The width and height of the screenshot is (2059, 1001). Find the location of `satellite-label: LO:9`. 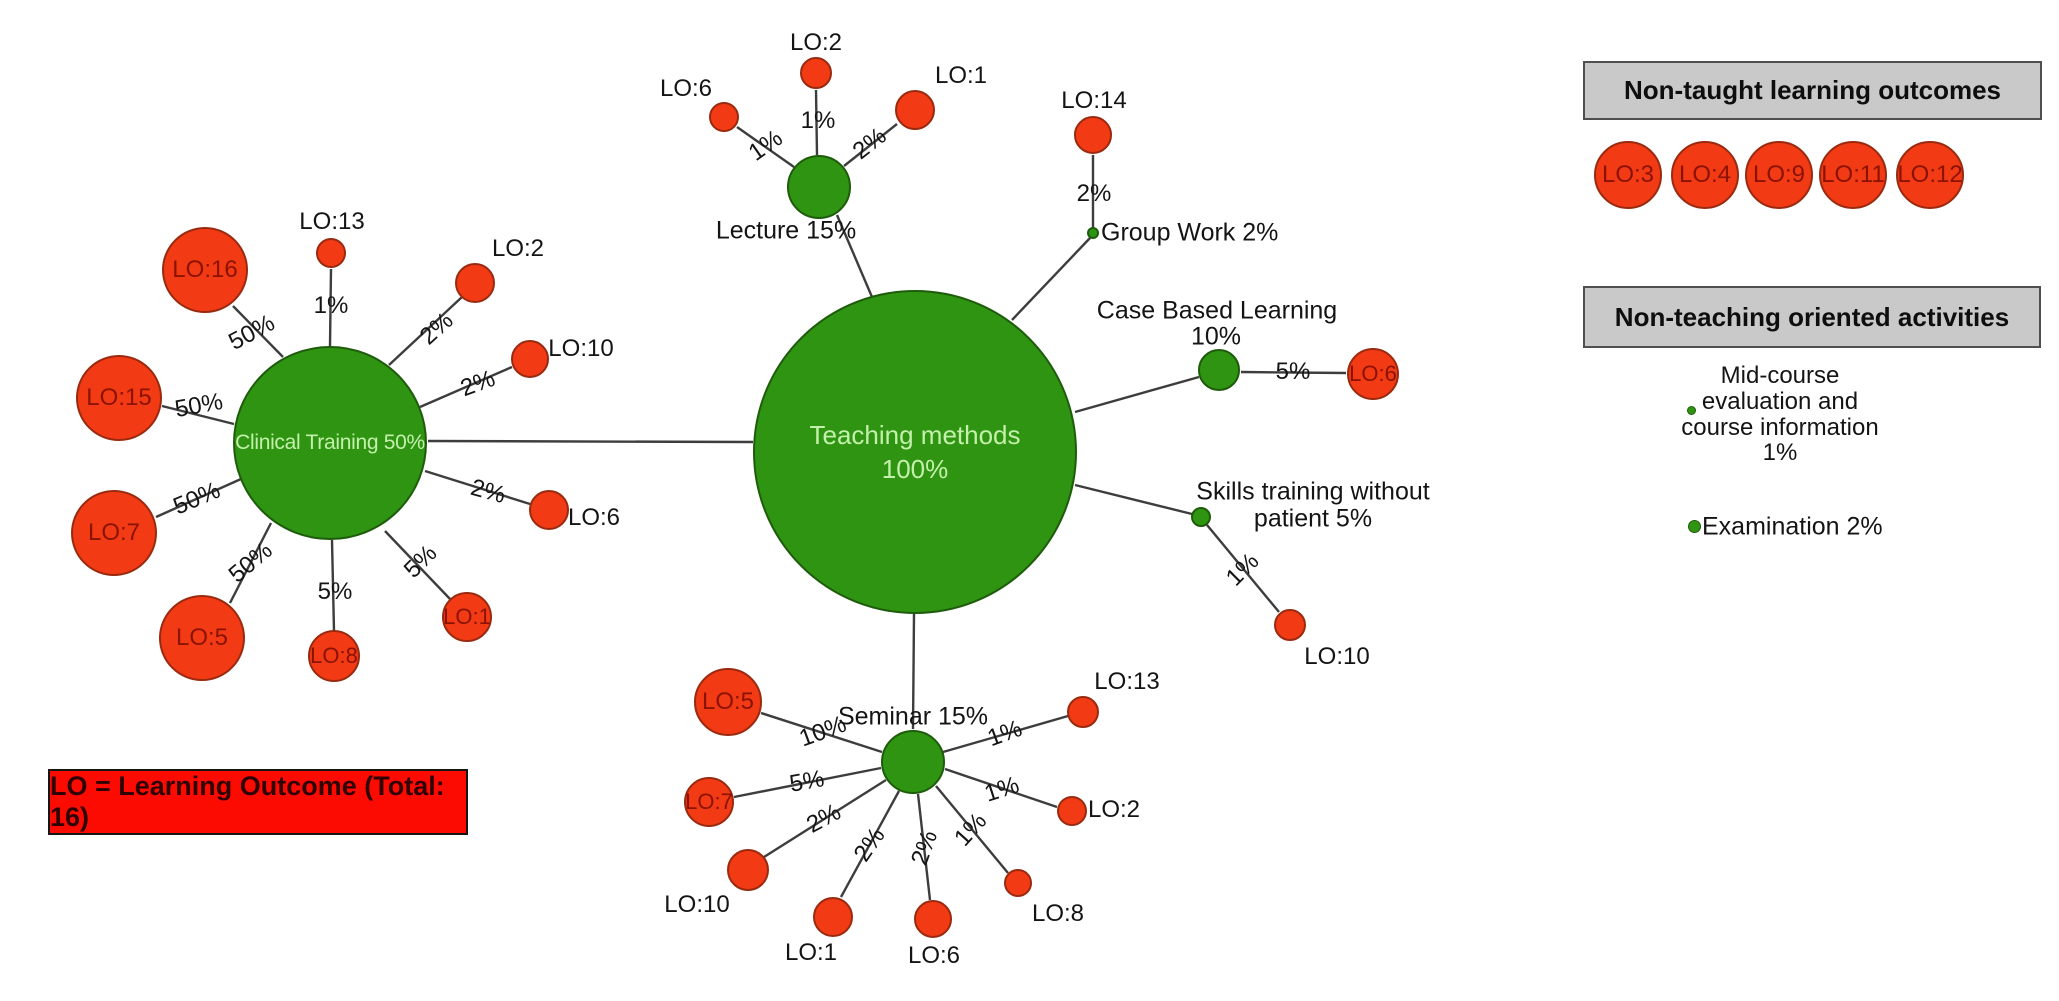

satellite-label: LO:9 is located at coordinates (1779, 174).